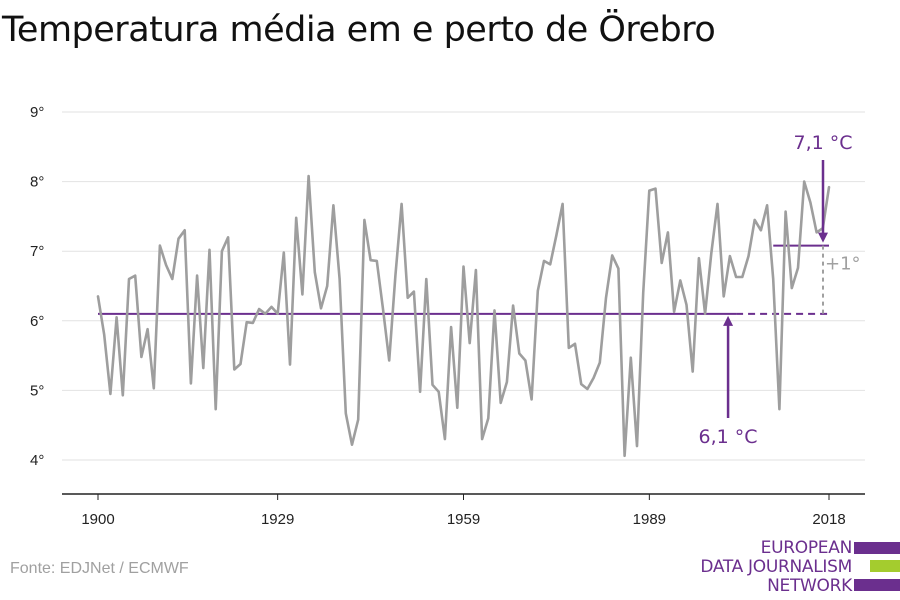  Describe the element at coordinates (809, 586) in the screenshot. I see `logo-line-network: NETWORK` at that location.